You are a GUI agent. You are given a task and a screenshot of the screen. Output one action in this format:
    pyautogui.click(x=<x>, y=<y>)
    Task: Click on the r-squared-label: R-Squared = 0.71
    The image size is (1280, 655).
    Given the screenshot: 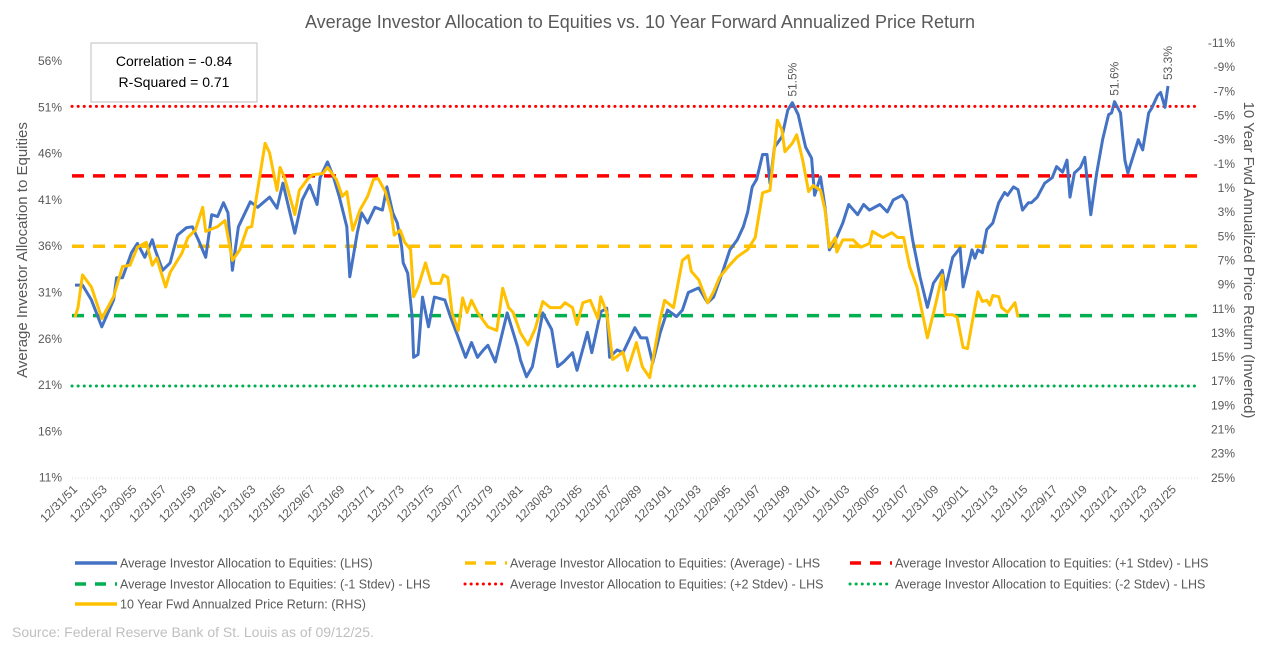 What is the action you would take?
    pyautogui.click(x=174, y=82)
    